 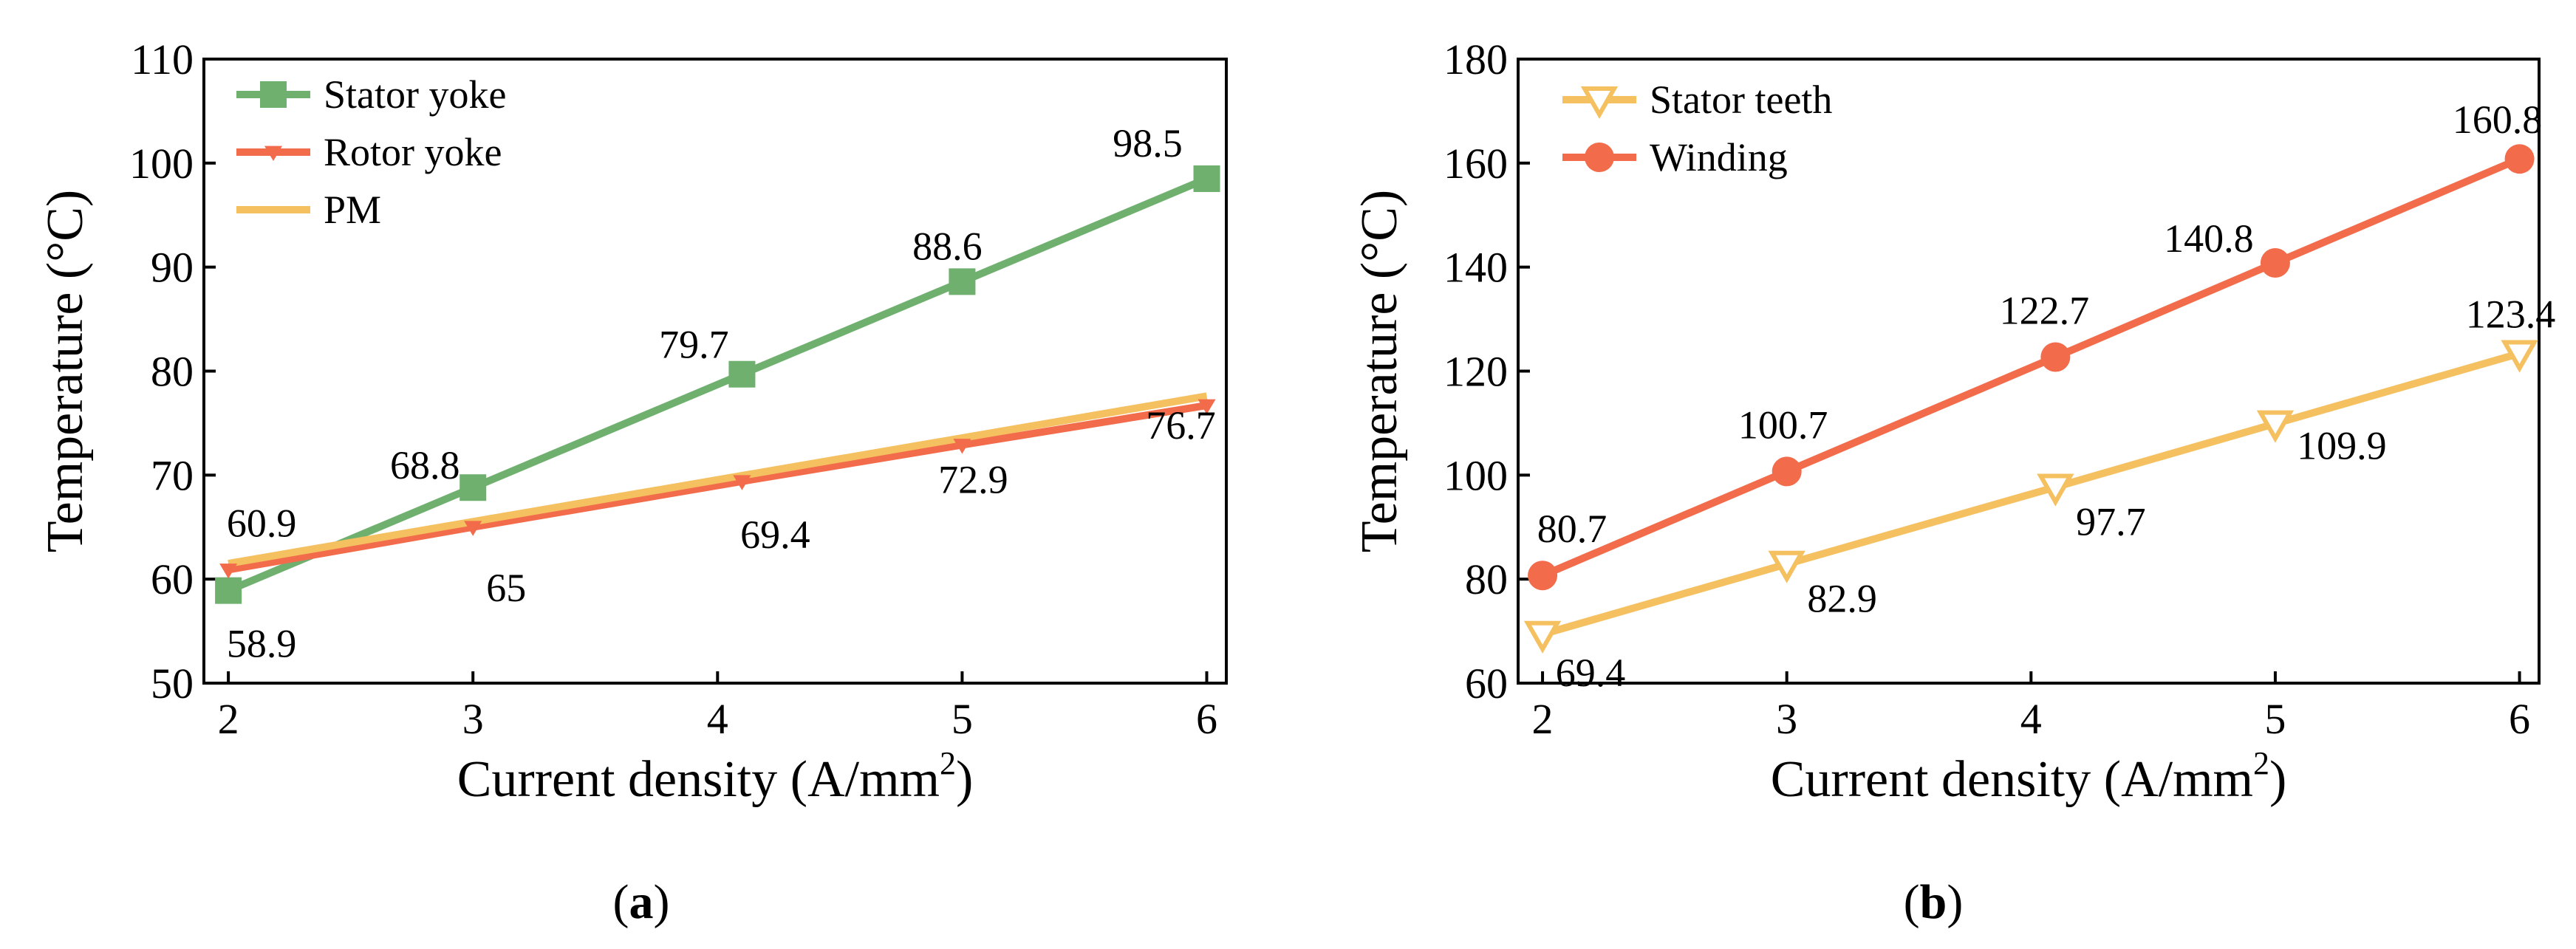 What do you see at coordinates (973, 479) in the screenshot?
I see `data-label: 72.9` at bounding box center [973, 479].